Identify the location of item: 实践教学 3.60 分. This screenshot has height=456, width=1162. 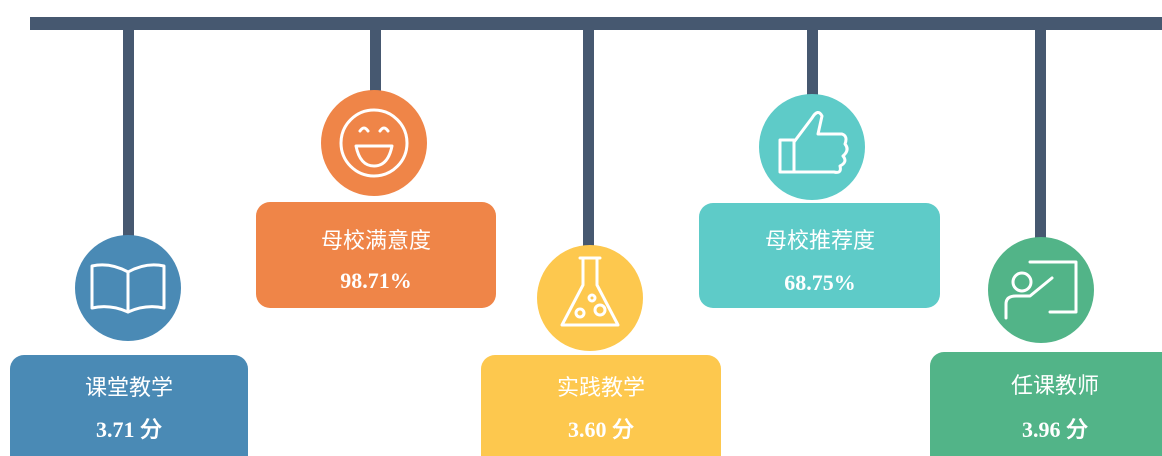
(601, 350).